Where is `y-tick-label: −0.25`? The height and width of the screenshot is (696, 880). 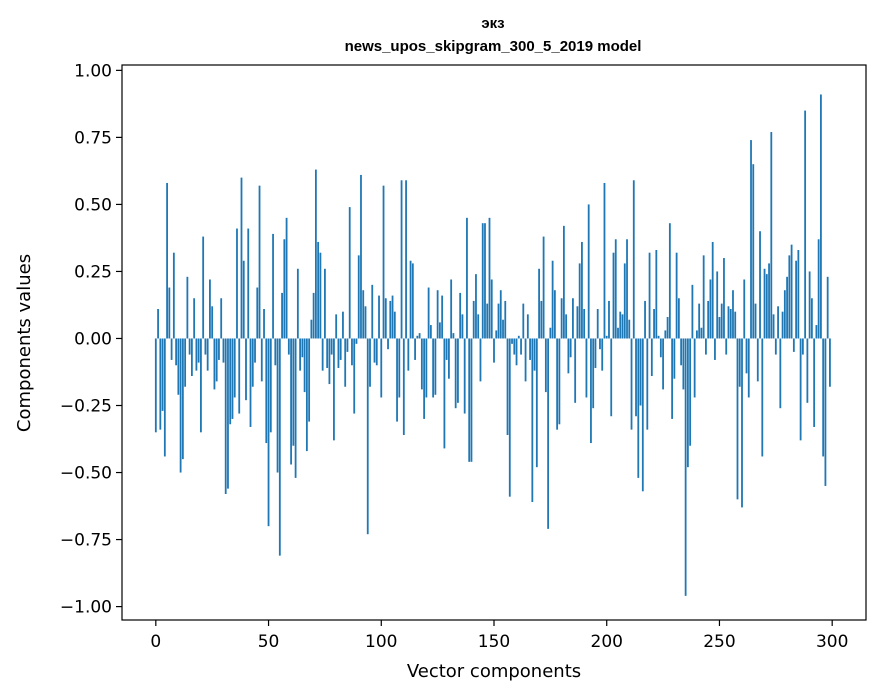
y-tick-label: −0.25 is located at coordinates (86, 407).